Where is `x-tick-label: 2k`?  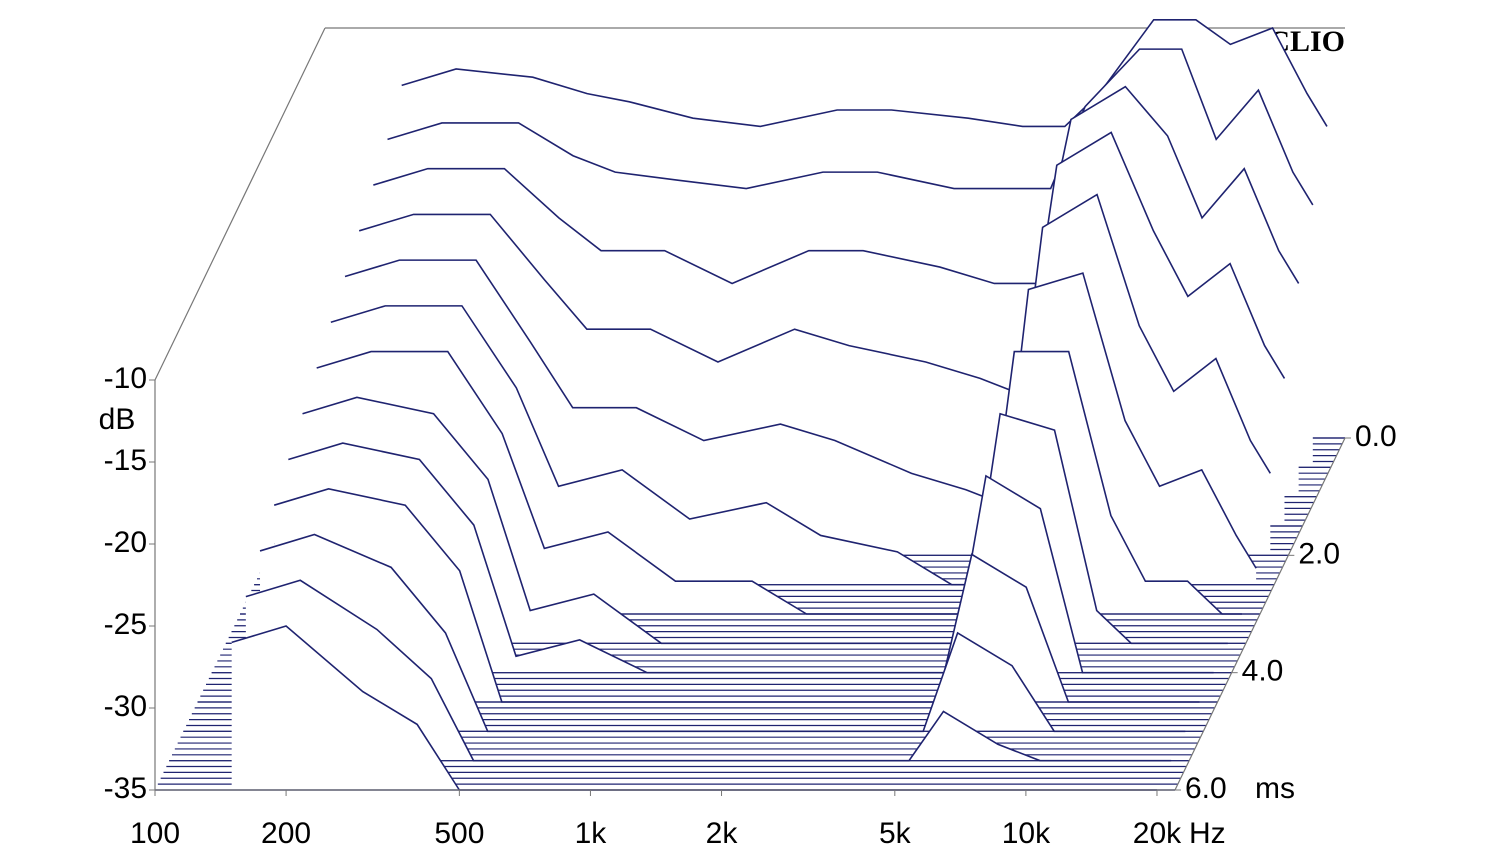 x-tick-label: 2k is located at coordinates (722, 833).